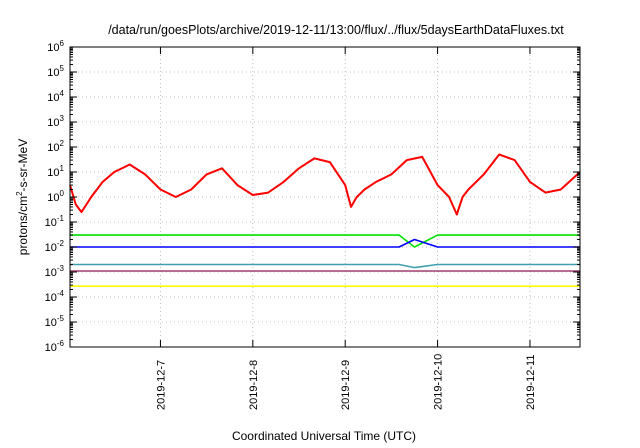 The height and width of the screenshot is (448, 640). I want to click on y-tick-label: 10⁻⁶, so click(55, 346).